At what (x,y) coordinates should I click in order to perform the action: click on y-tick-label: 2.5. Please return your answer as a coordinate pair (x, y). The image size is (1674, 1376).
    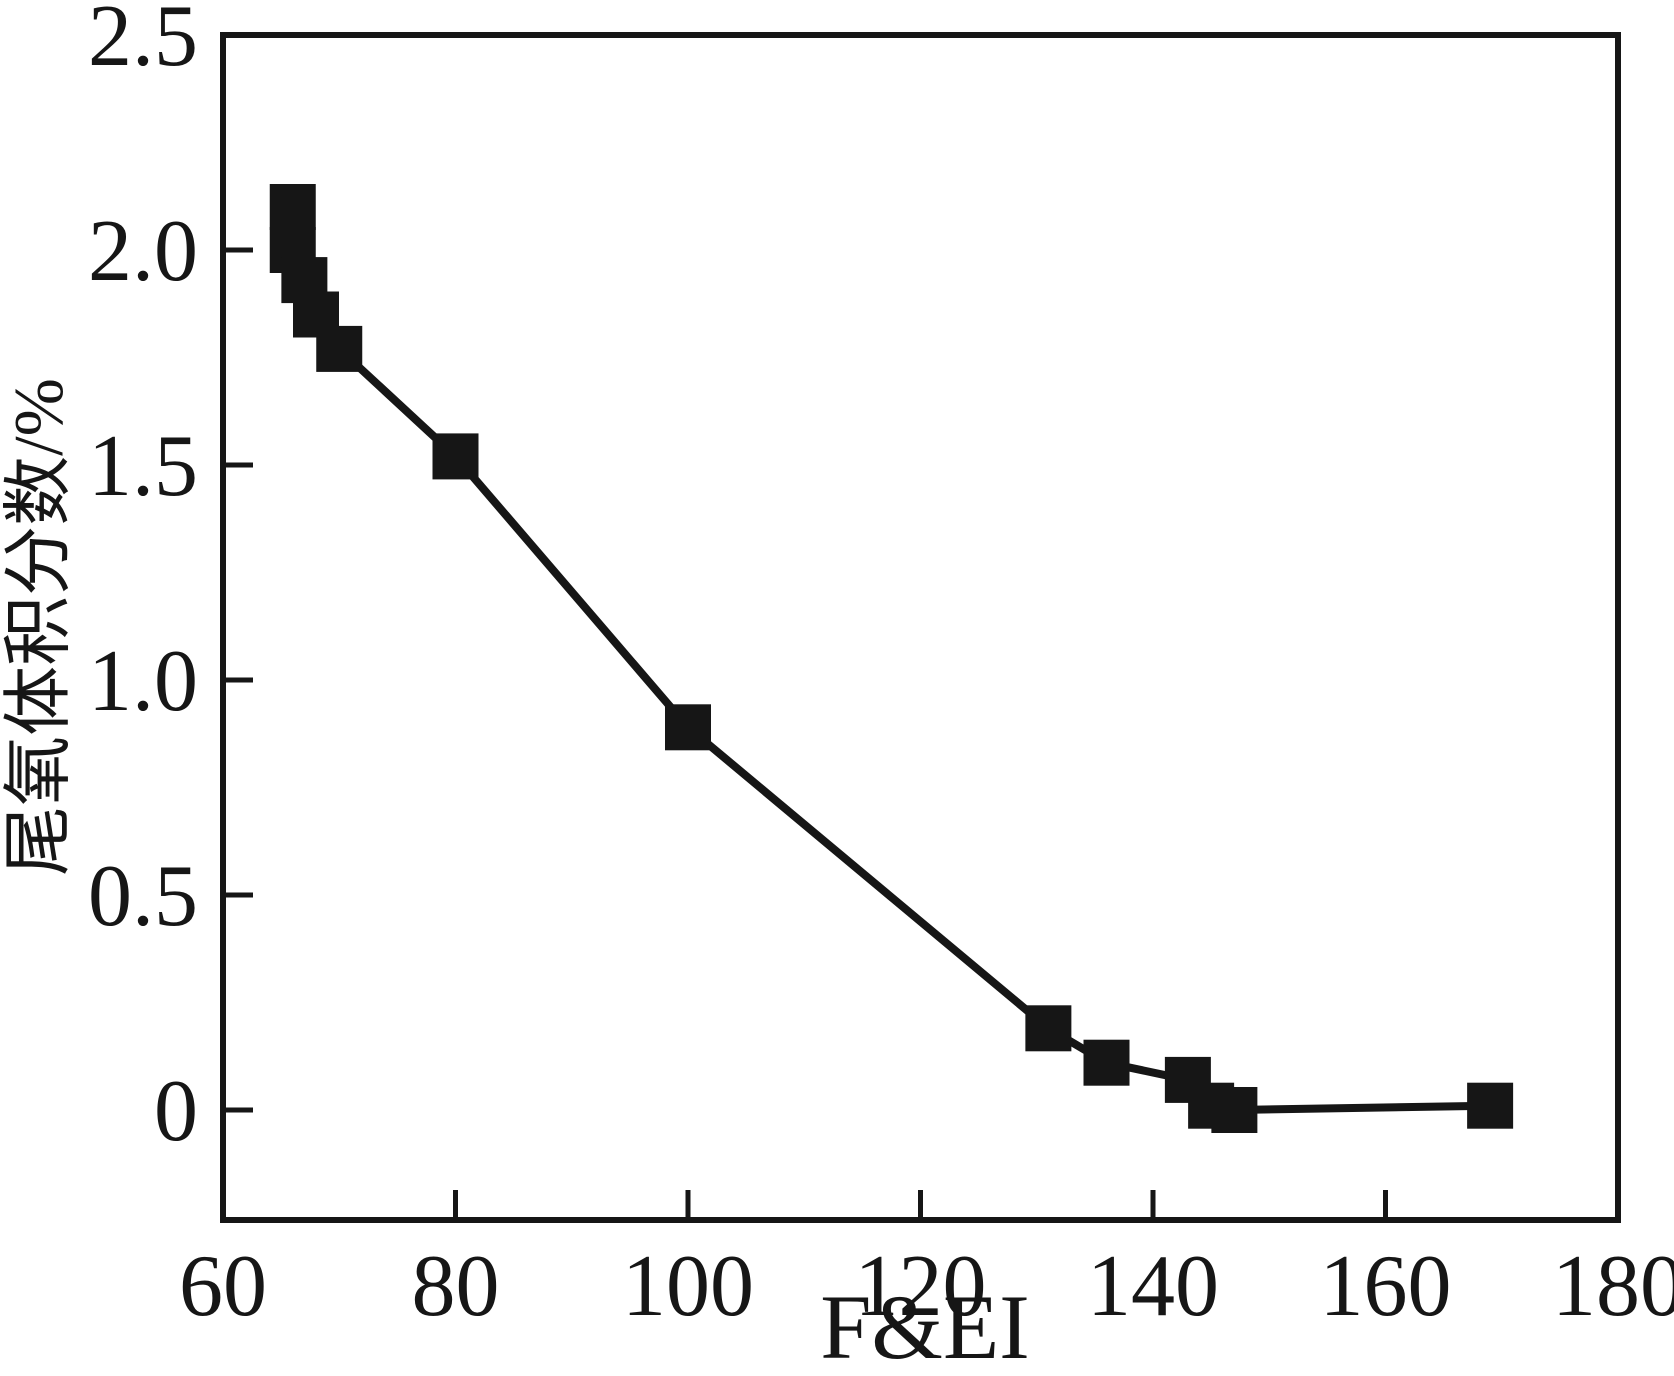
    Looking at the image, I should click on (143, 42).